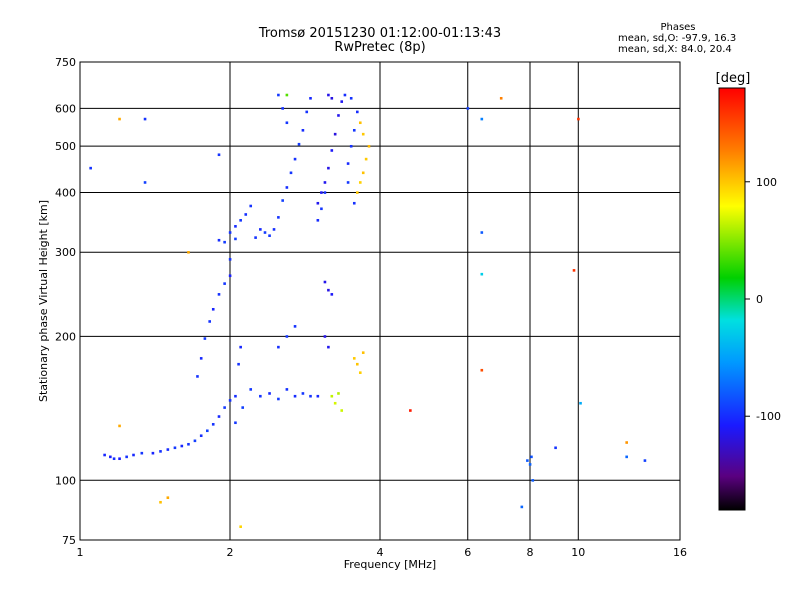 The height and width of the screenshot is (600, 800). I want to click on x-axis-label: Frequency [MHz], so click(390, 564).